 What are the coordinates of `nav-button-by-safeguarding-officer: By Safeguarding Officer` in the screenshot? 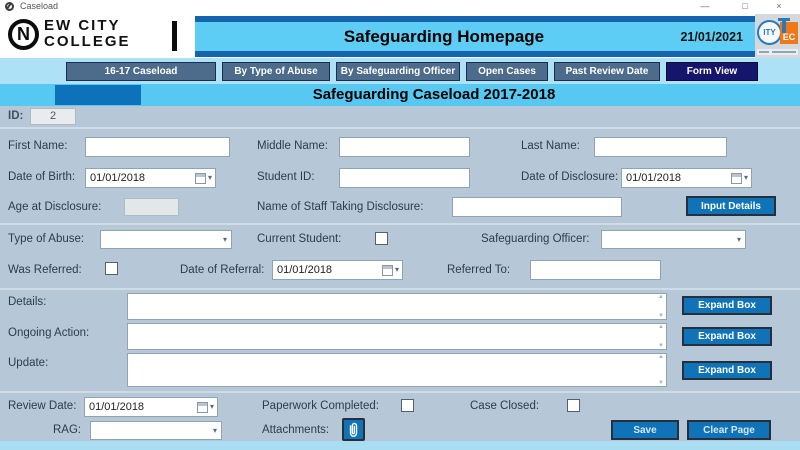 It's located at (398, 71).